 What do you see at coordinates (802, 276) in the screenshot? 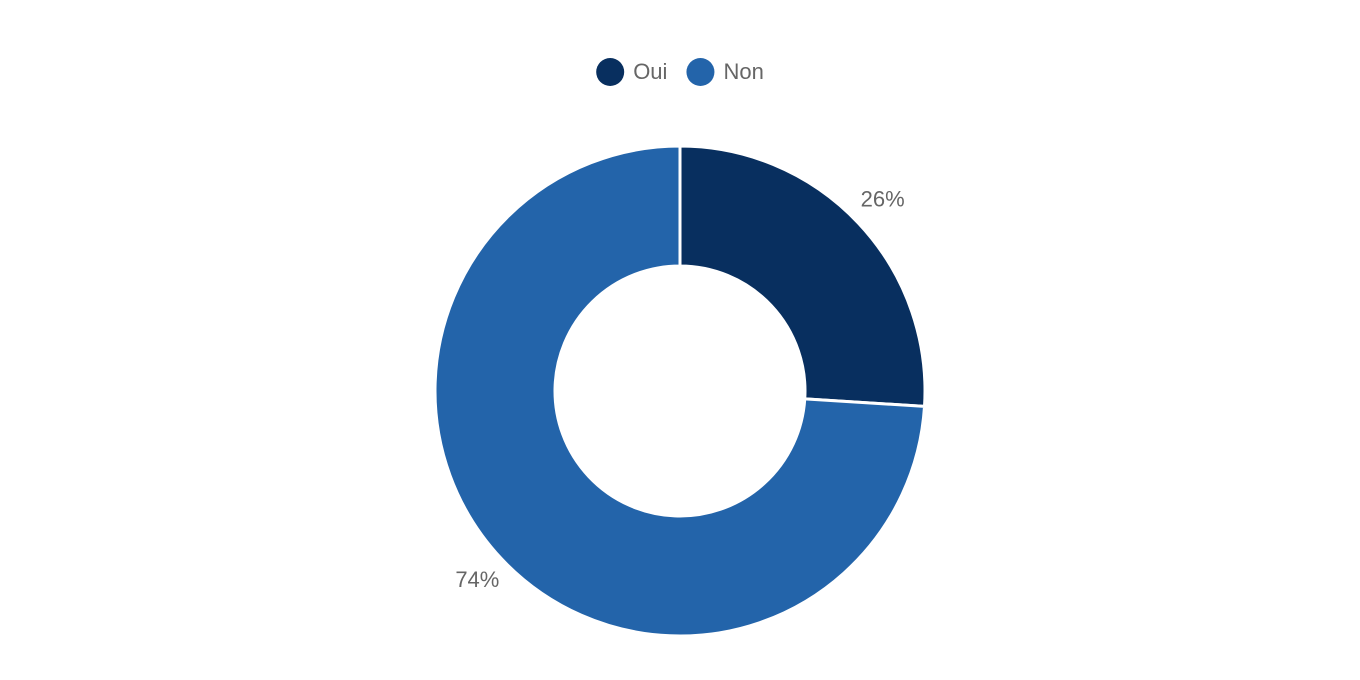
I see `donut-slice` at bounding box center [802, 276].